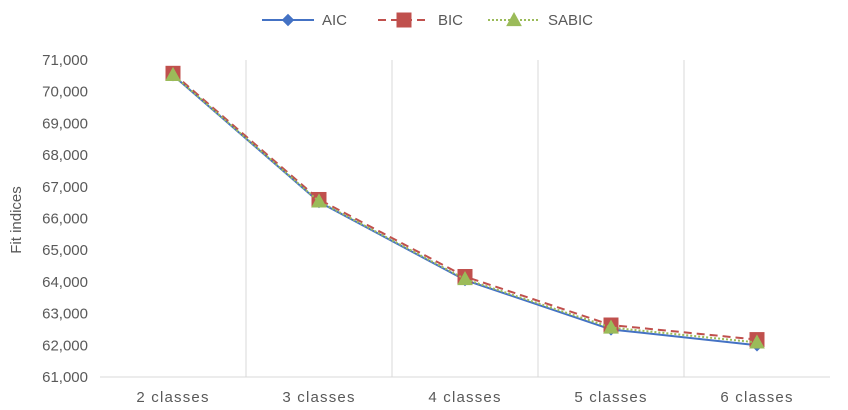  Describe the element at coordinates (304, 20) in the screenshot. I see `legend-item-aic: AIC` at that location.